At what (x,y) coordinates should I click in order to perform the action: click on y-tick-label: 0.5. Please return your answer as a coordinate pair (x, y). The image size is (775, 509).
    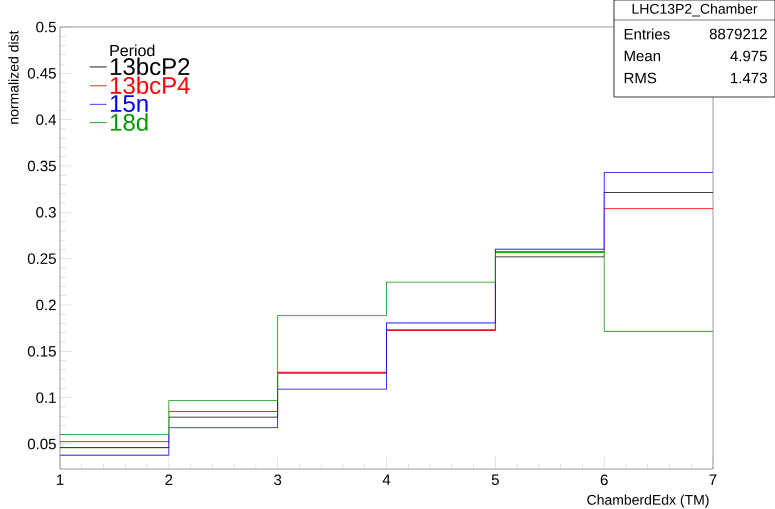
    Looking at the image, I should click on (46, 27).